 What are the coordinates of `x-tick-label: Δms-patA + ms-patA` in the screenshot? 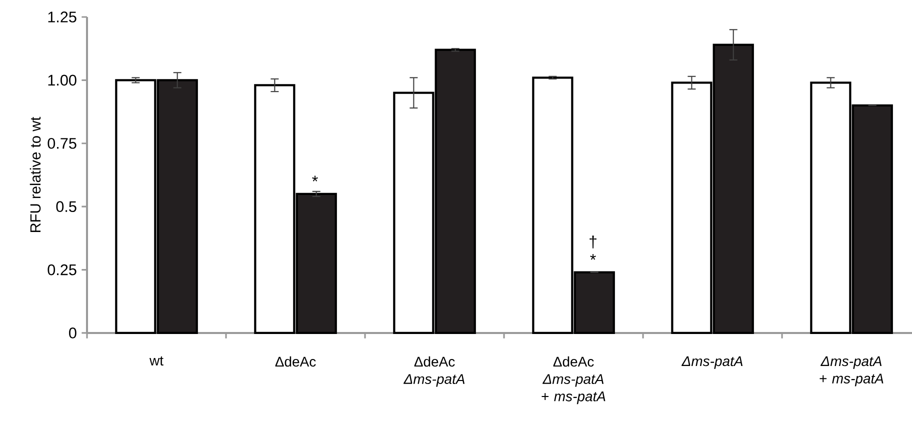 It's located at (852, 371).